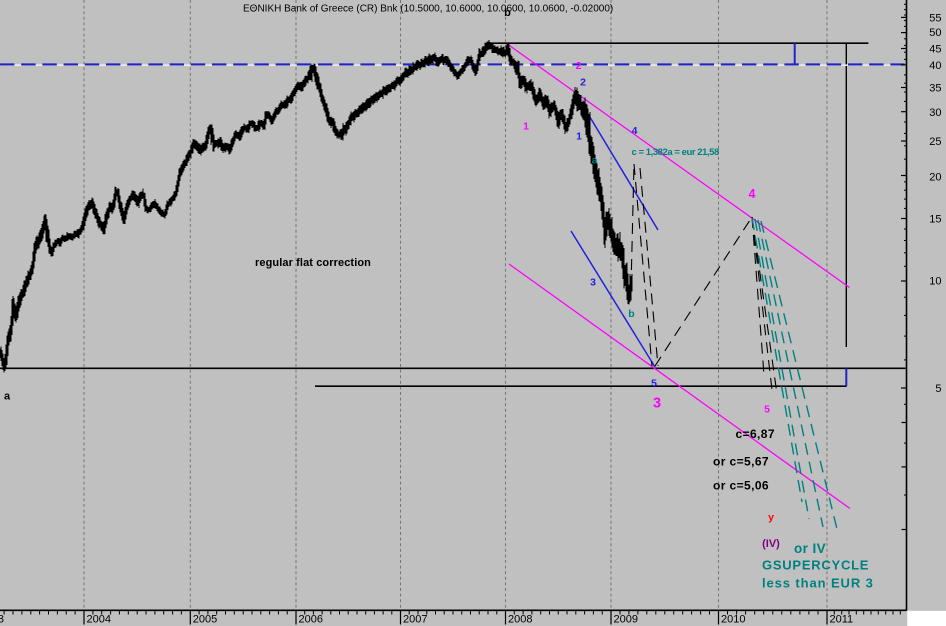  Describe the element at coordinates (771, 544) in the screenshot. I see `svg-text: (IV)` at that location.